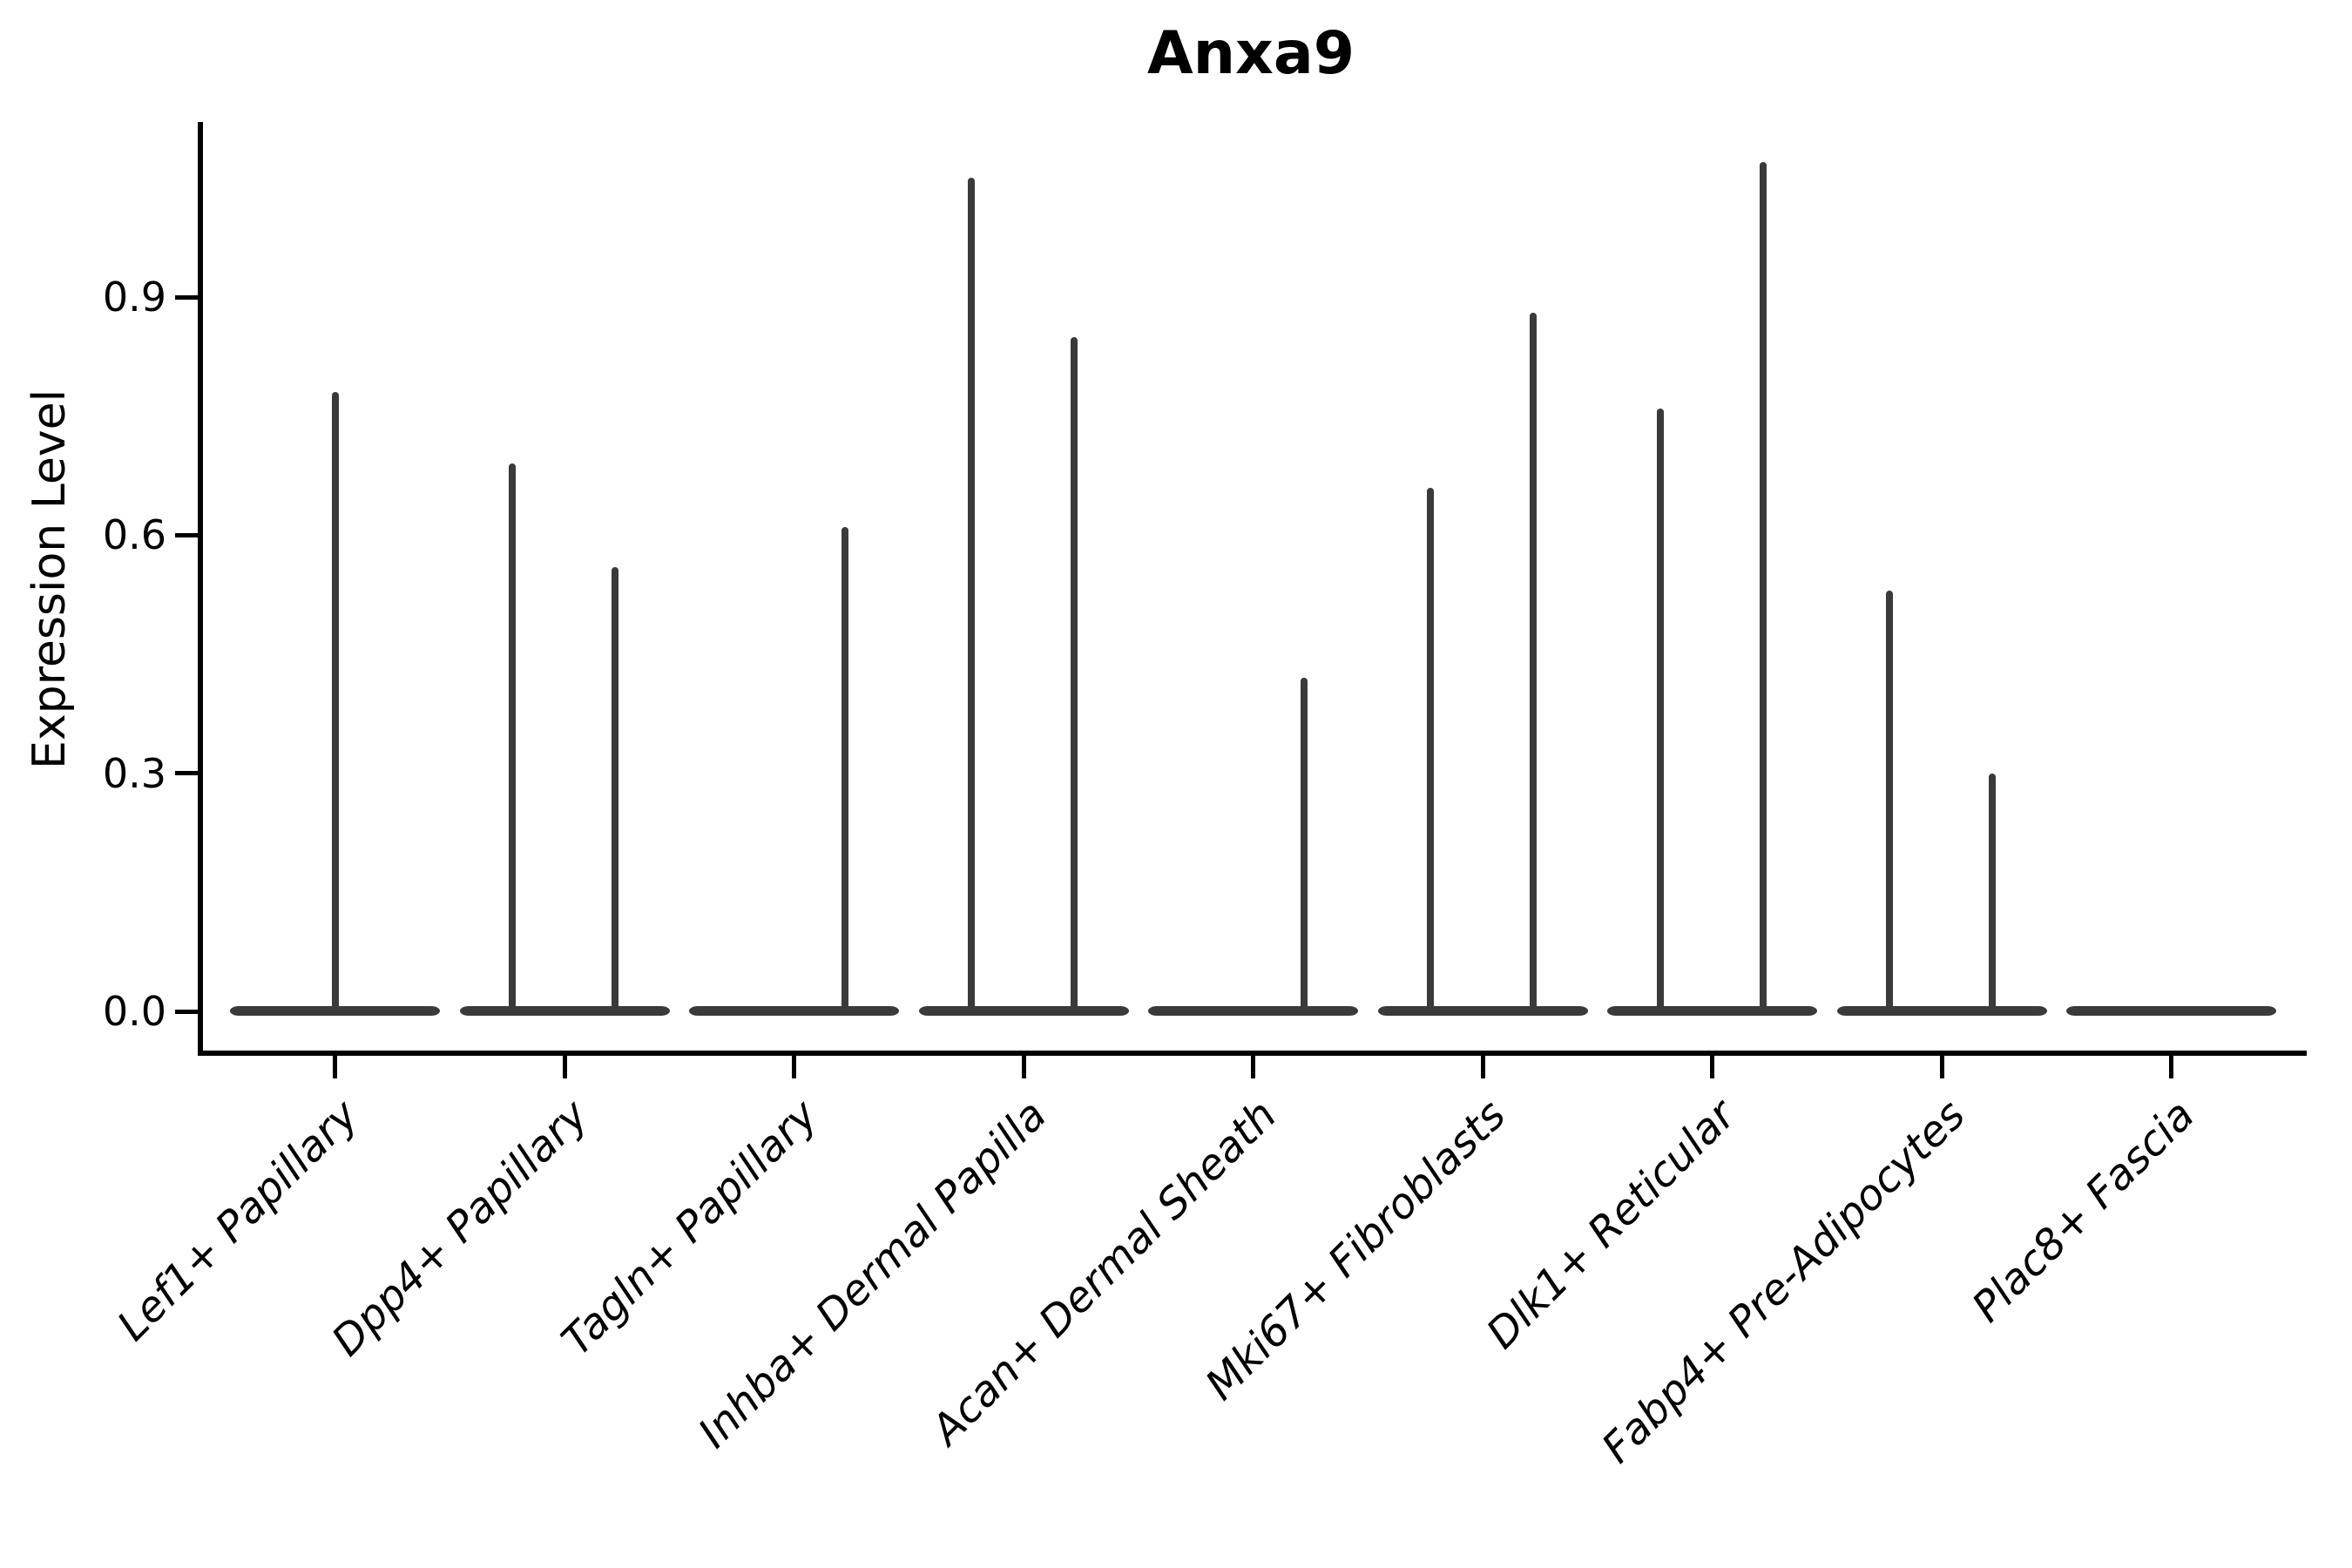  Describe the element at coordinates (1252, 1054) in the screenshot. I see `x-axis-spine` at that location.